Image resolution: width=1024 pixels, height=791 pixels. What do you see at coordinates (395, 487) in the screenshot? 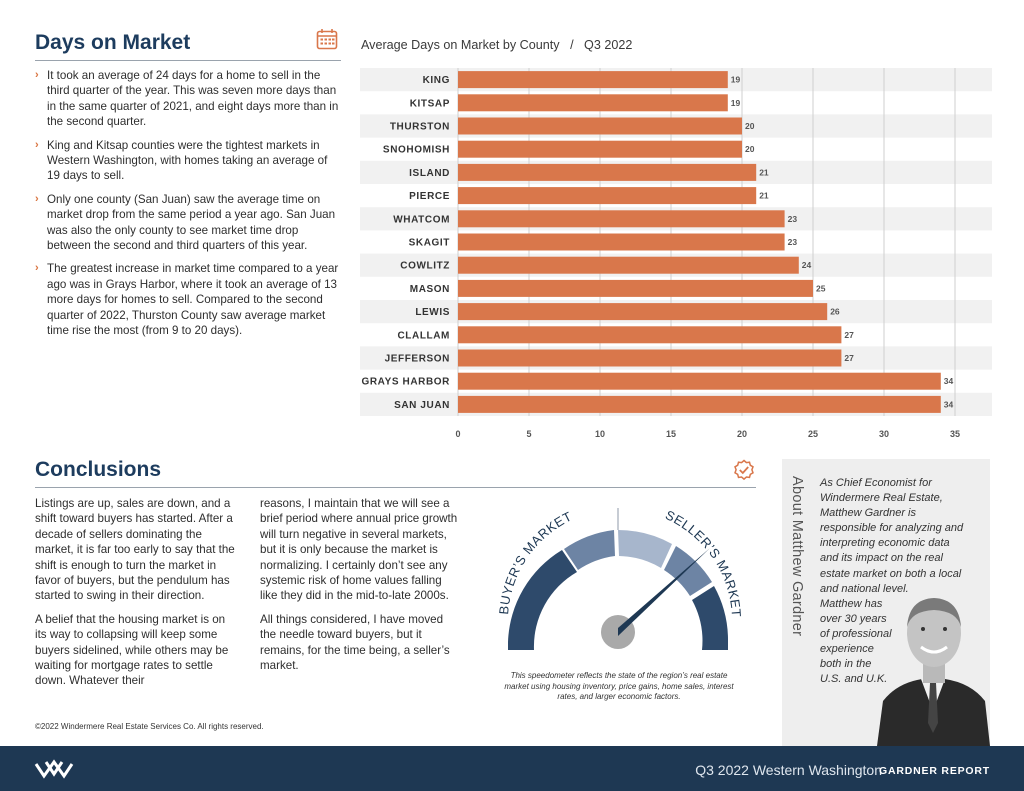
I see `conclusions-heading-rule` at bounding box center [395, 487].